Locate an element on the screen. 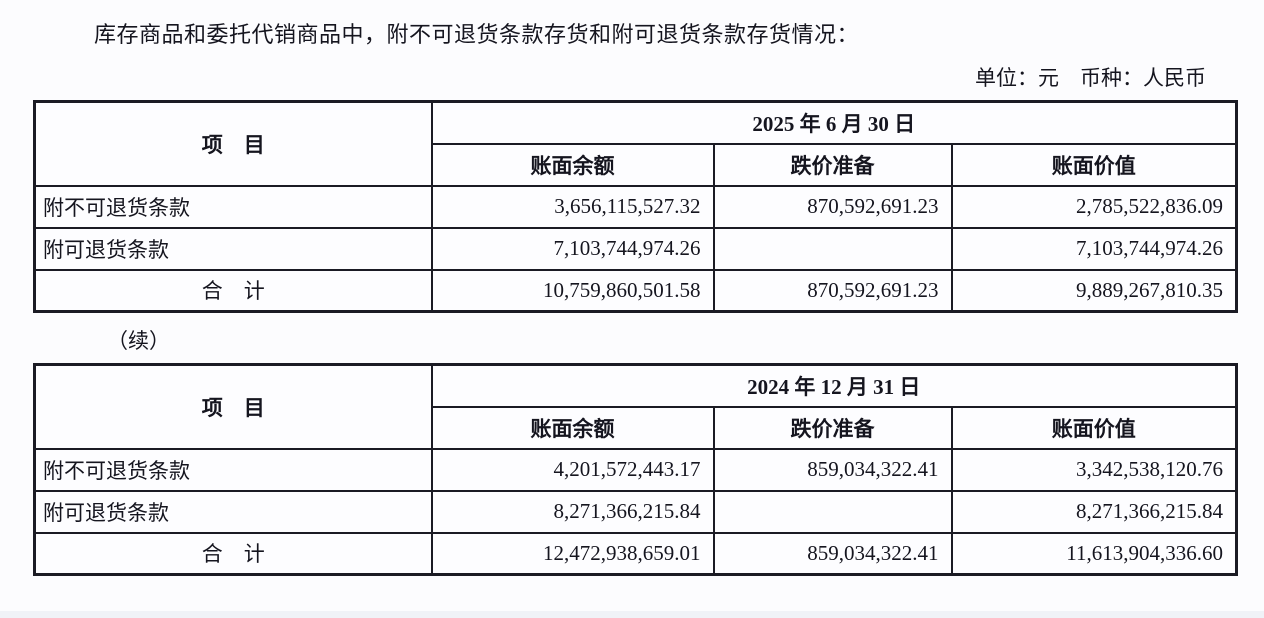  table-row: 附可退货条款 7,103,744,974.26 7,103,744,974.26 is located at coordinates (635, 248).